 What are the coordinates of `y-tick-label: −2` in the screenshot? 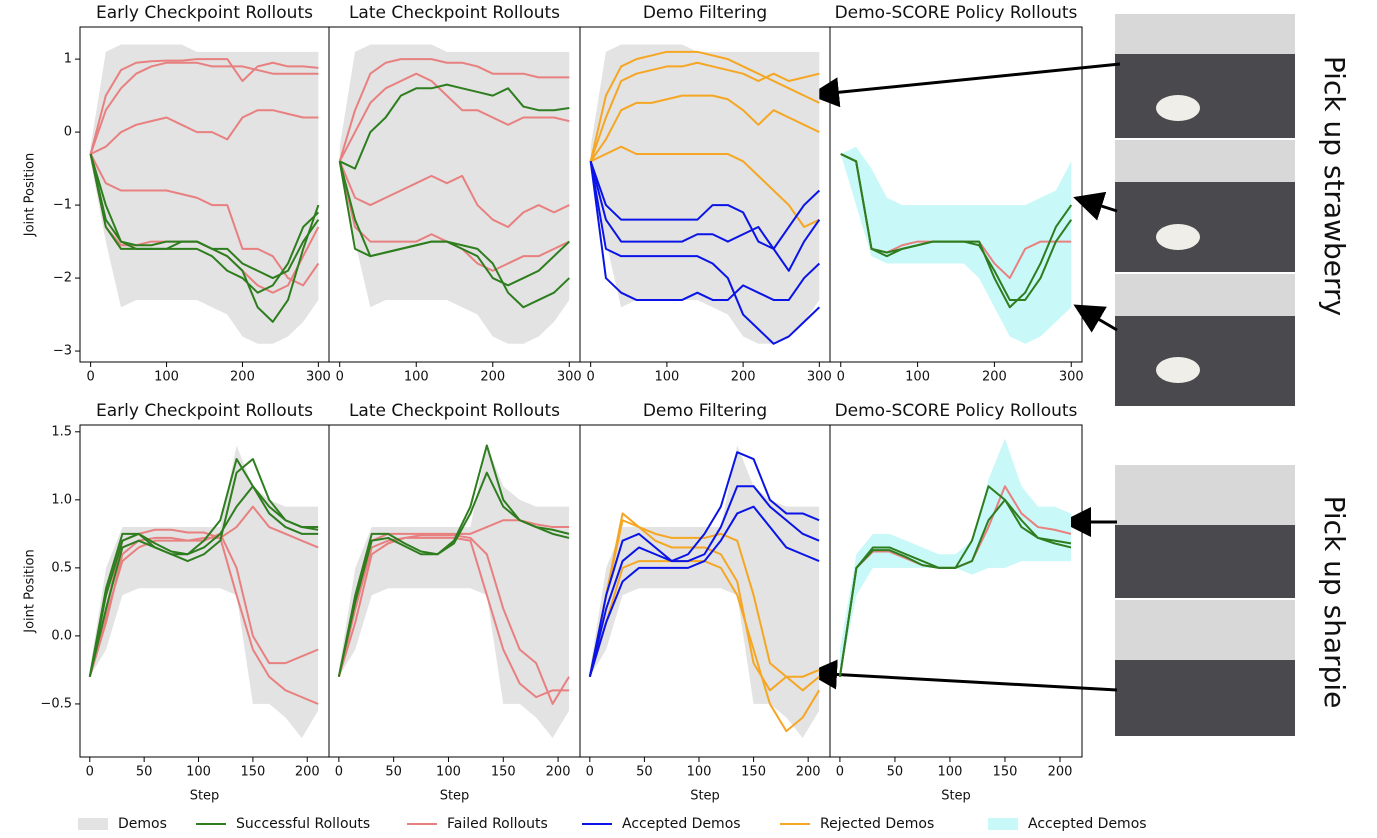 It's located at (62, 278).